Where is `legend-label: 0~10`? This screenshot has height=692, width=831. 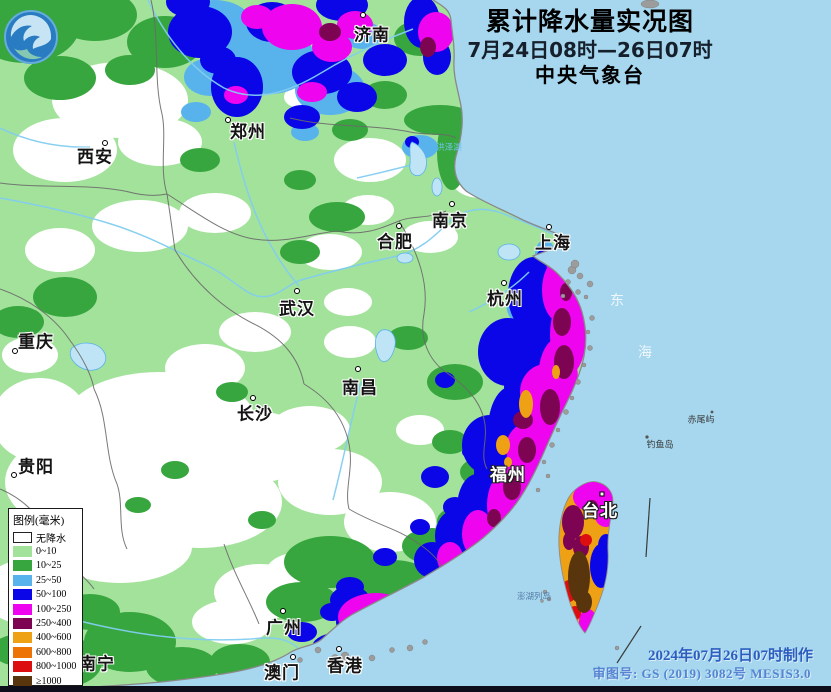 legend-label: 0~10 is located at coordinates (46, 552).